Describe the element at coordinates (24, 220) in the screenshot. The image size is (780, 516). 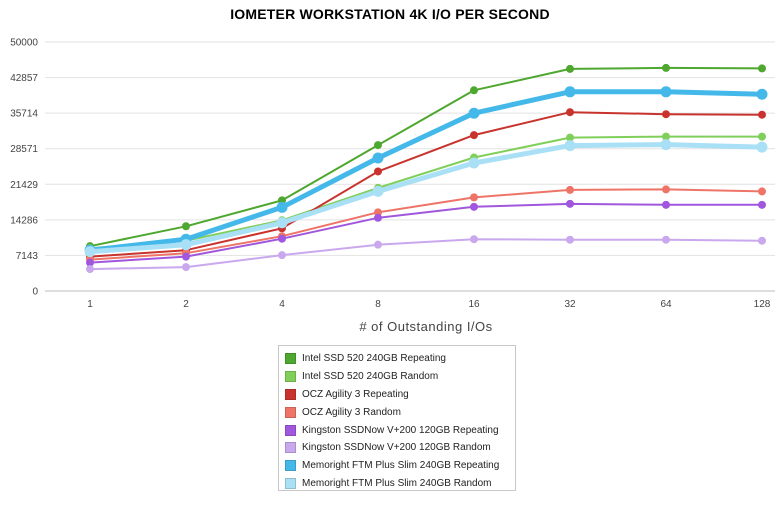
I see `y-tick-label: 14286` at that location.